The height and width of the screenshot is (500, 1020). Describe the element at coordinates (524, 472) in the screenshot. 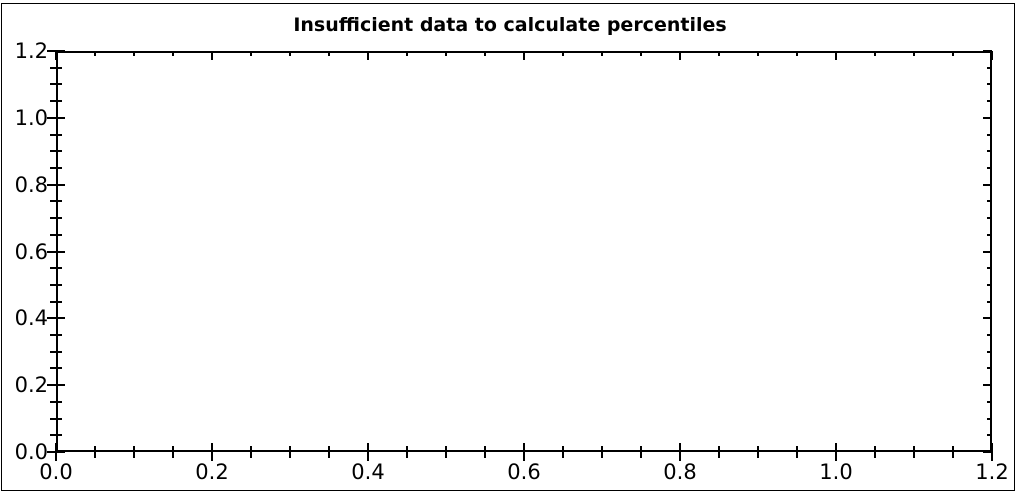

I see `x-tick-label: 0.6` at that location.